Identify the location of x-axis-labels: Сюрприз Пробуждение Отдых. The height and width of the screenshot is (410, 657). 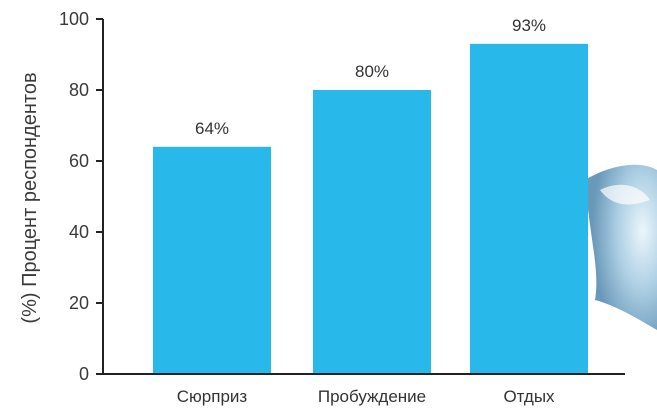
(366, 396).